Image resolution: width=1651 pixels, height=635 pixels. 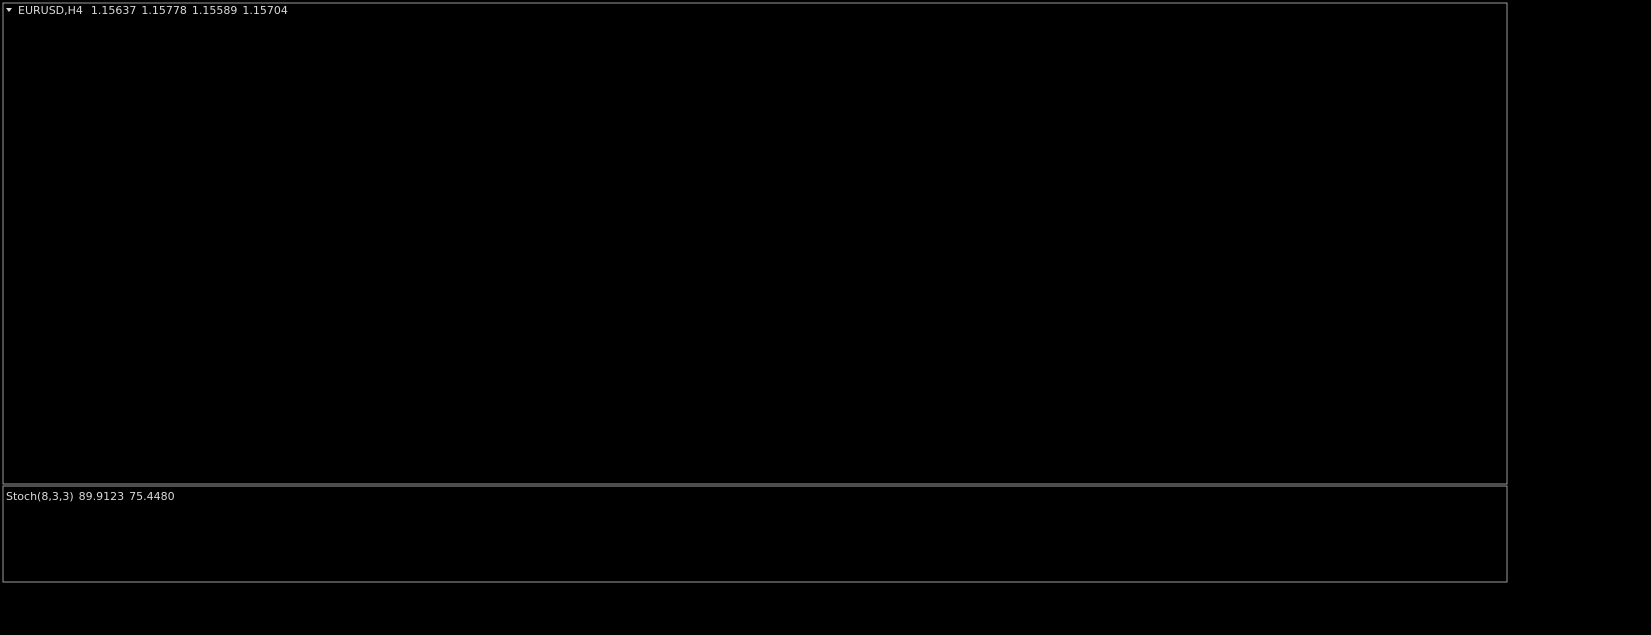 What do you see at coordinates (265, 10) in the screenshot?
I see `close-price: 1.15704` at bounding box center [265, 10].